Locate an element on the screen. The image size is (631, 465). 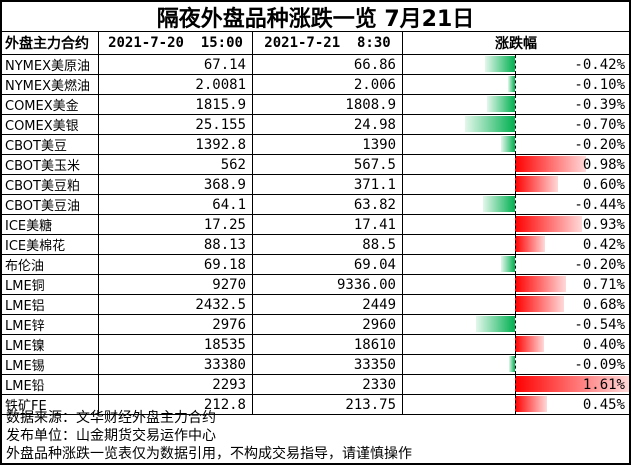
change-cell: 0.71% is located at coordinates (516, 285).